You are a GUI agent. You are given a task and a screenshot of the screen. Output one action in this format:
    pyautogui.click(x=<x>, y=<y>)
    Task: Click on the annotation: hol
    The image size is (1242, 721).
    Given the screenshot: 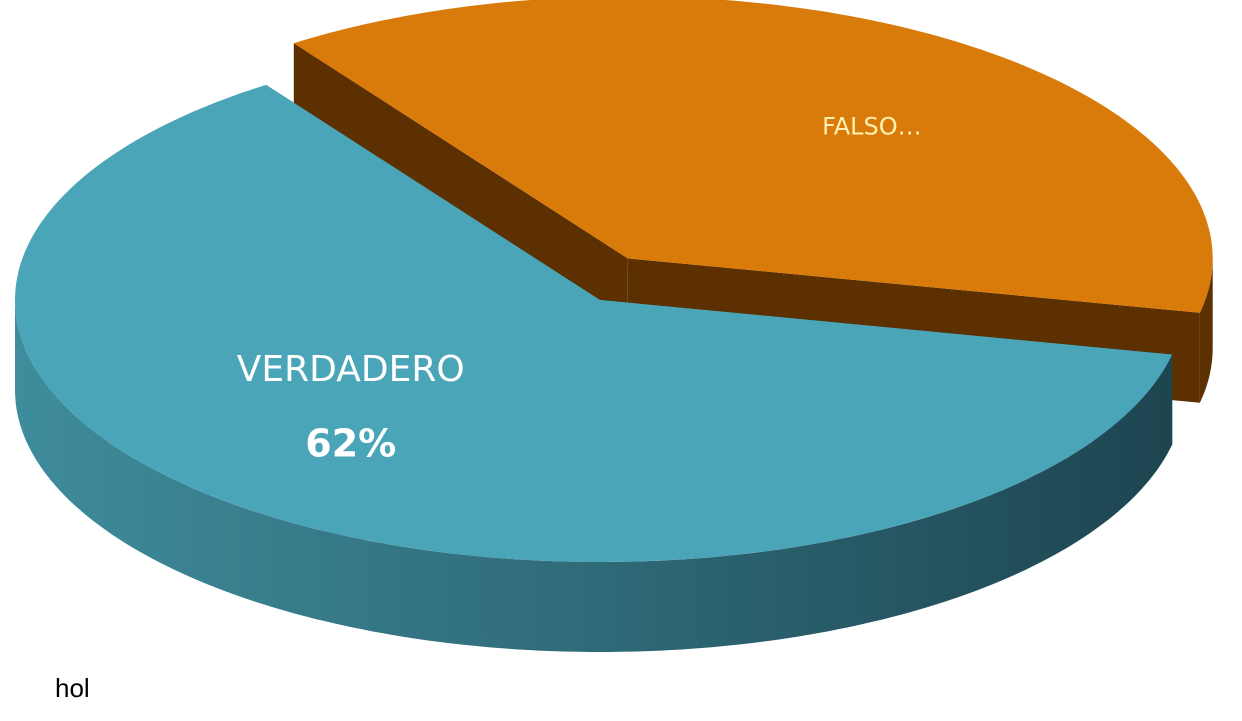 What is the action you would take?
    pyautogui.click(x=72, y=688)
    